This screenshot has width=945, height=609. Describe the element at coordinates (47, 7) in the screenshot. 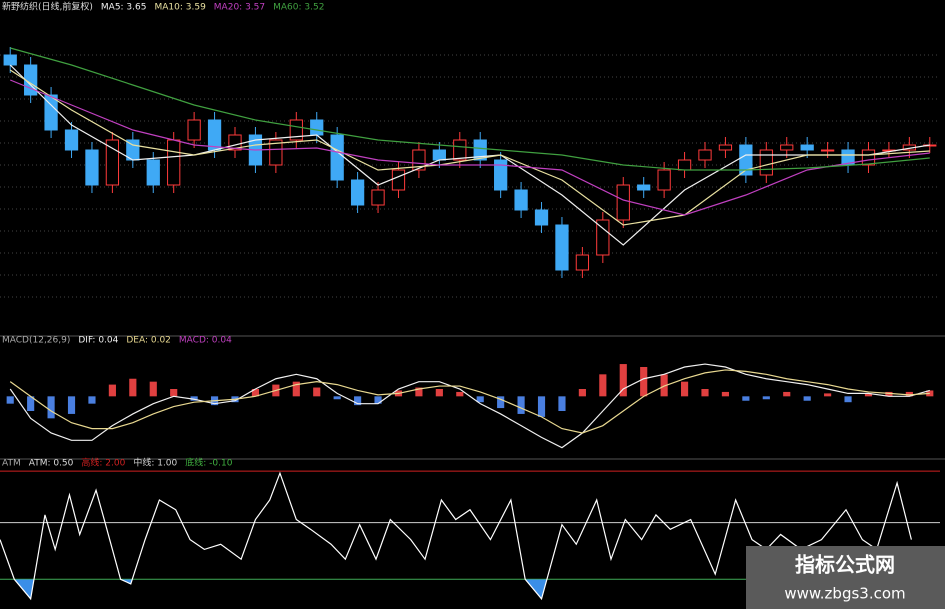

I see `header-label: 新野纺织(日线,前复权)` at that location.